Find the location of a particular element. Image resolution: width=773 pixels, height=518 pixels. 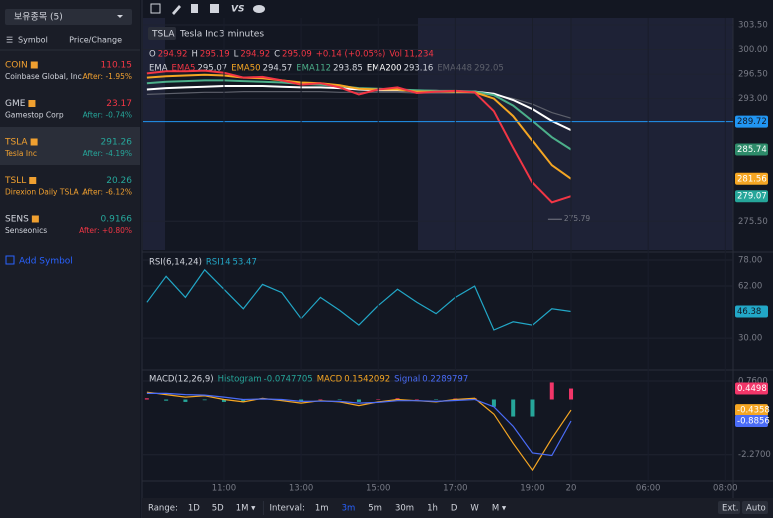

y-tick-label: -2.2700 is located at coordinates (754, 455).